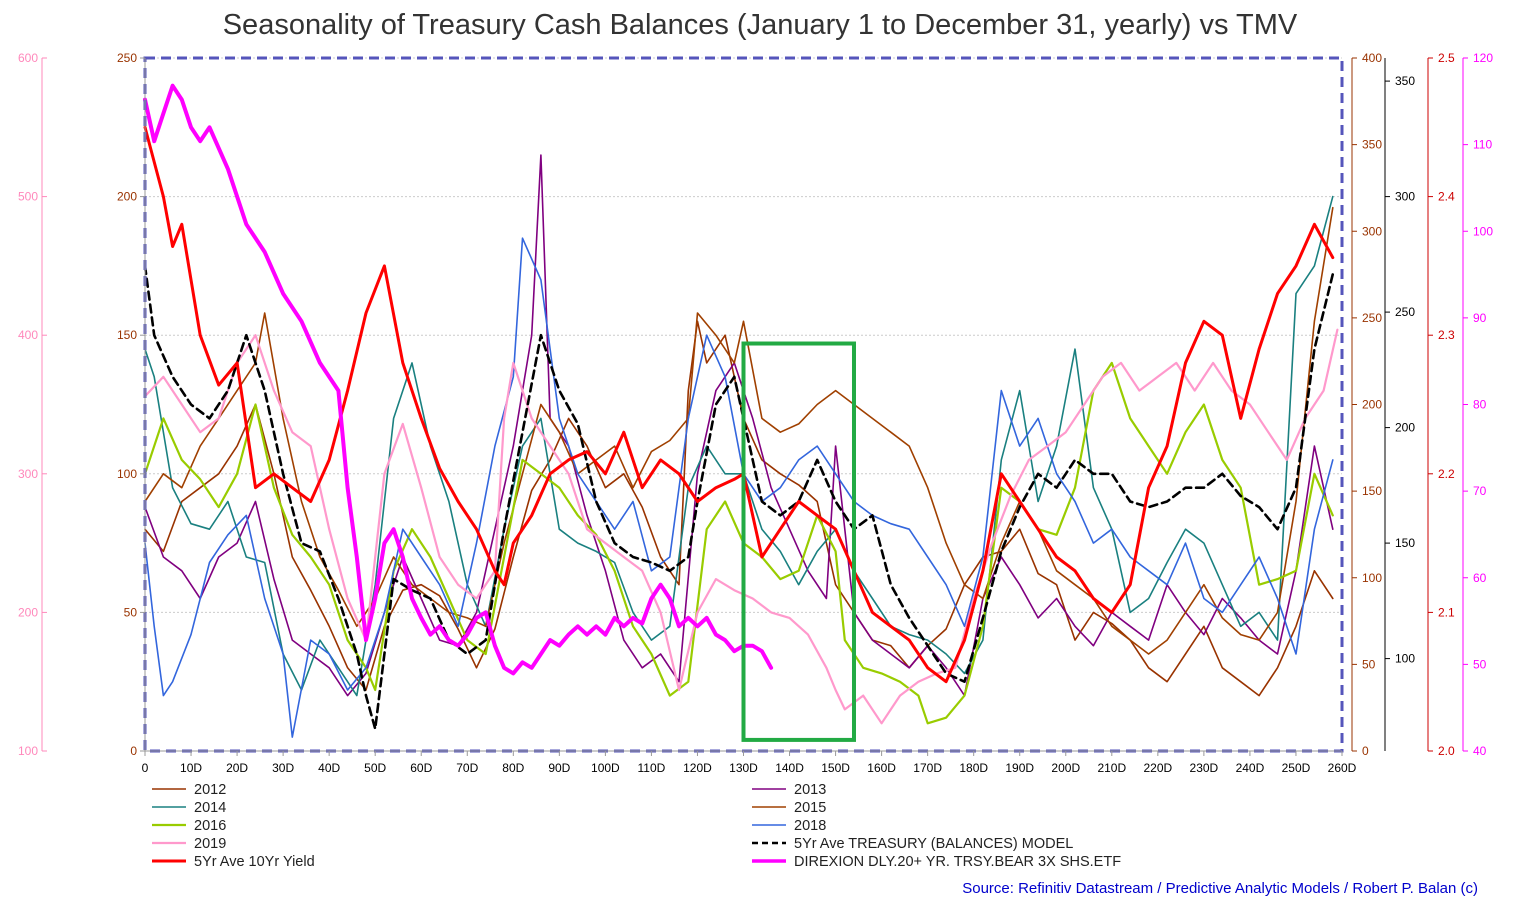 Image resolution: width=1522 pixels, height=914 pixels. Describe the element at coordinates (1480, 491) in the screenshot. I see `right-axis-4-tick-label: 70` at that location.